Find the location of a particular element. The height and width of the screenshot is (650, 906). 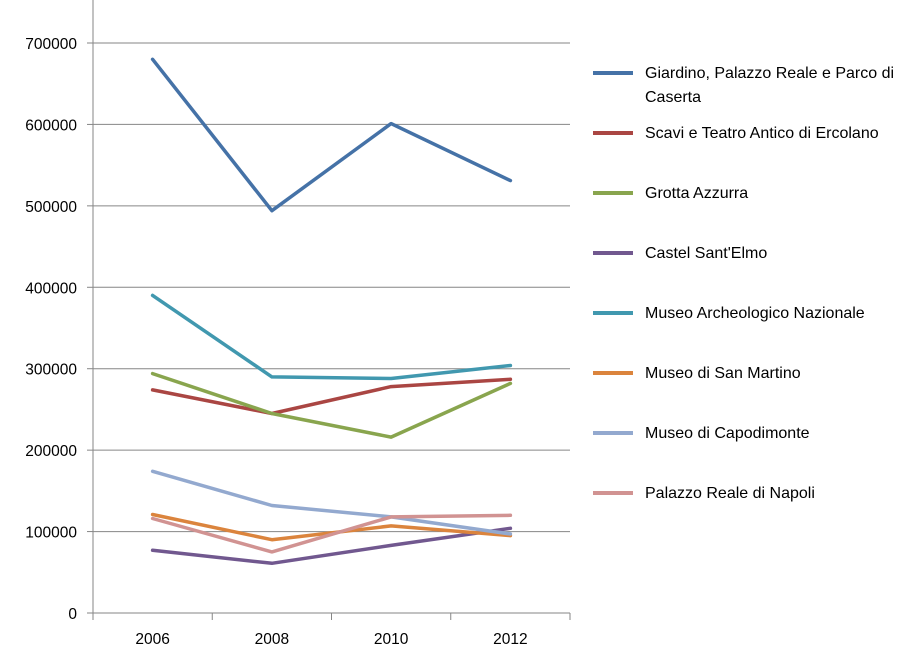

legend-label: Scavi e Teatro Antico di Ercolano is located at coordinates (762, 133).